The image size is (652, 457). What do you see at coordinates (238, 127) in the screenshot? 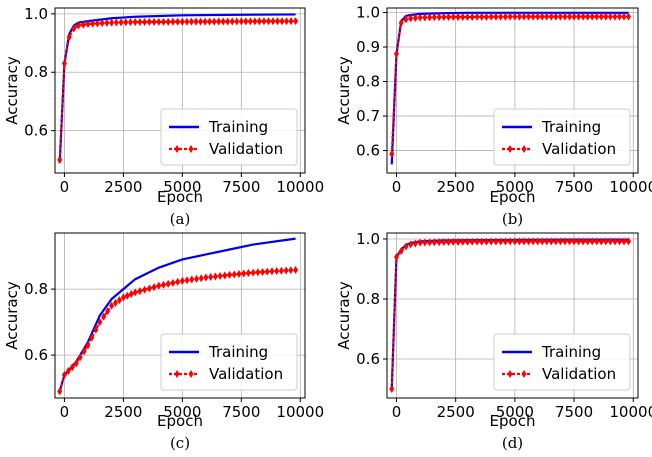
I see `legend-label-training: Training` at bounding box center [238, 127].